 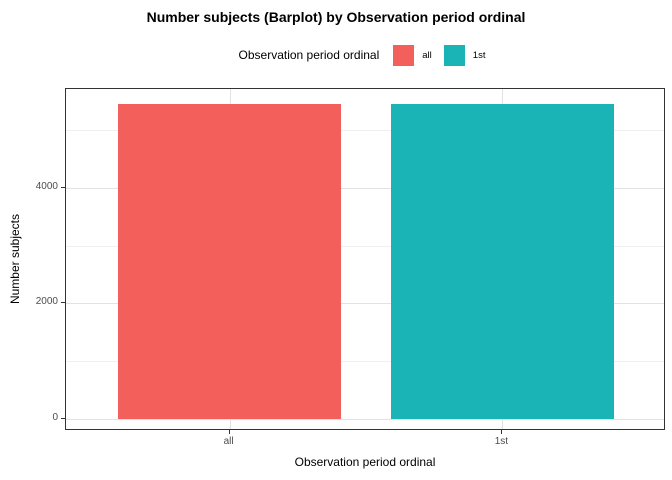 I want to click on legend-items: all 1st, so click(x=439, y=55).